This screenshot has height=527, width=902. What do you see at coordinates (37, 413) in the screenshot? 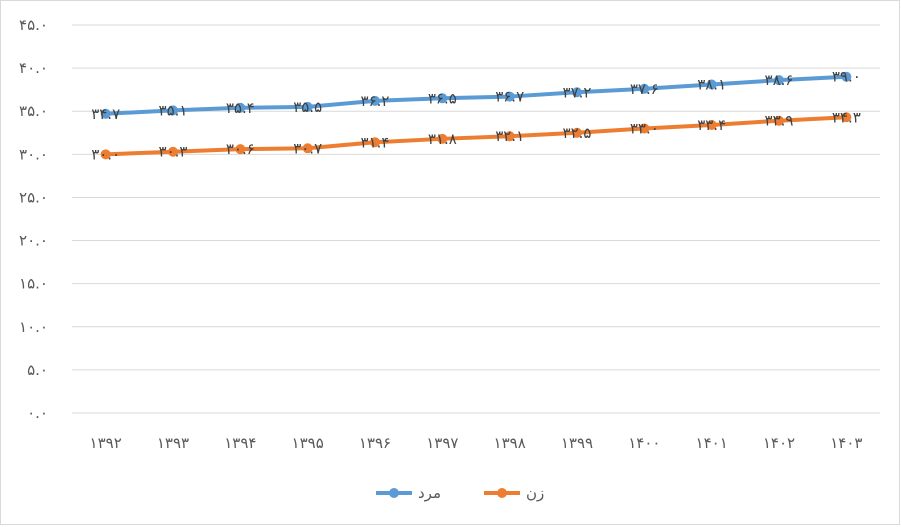
I see `y-tick-label: ۰.۰` at bounding box center [37, 413].